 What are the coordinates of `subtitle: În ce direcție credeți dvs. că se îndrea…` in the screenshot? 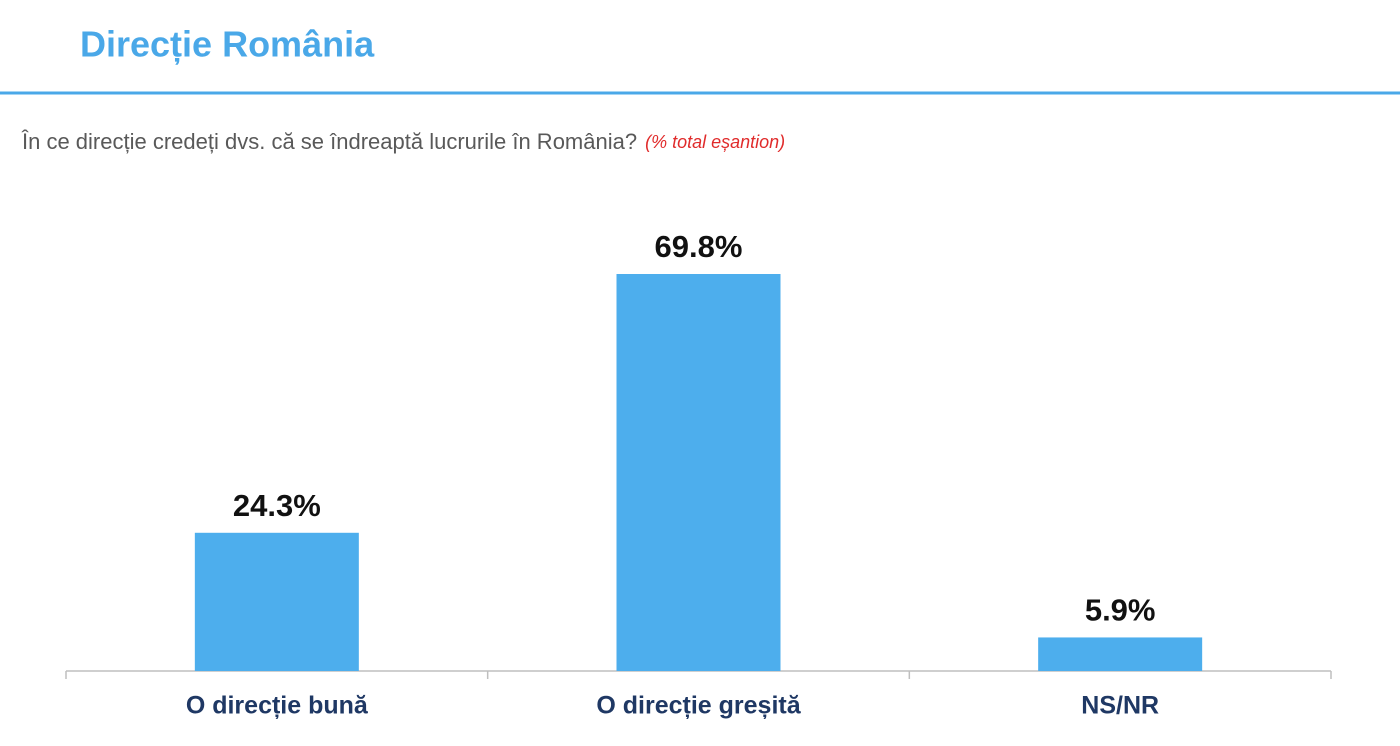 It's located at (329, 141).